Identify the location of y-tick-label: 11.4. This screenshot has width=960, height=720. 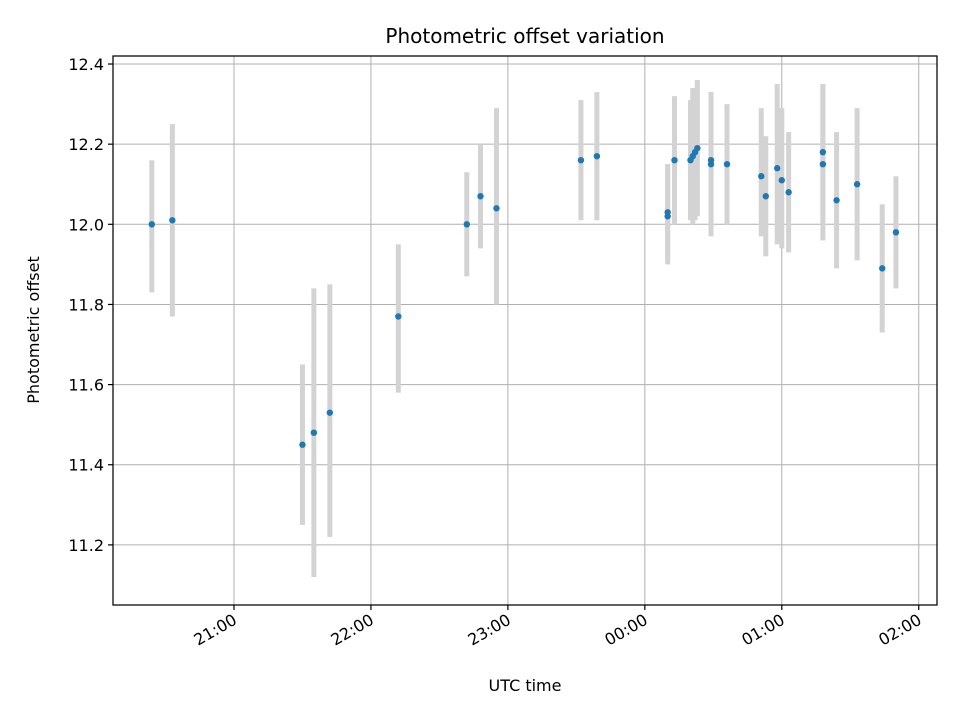
(86, 465).